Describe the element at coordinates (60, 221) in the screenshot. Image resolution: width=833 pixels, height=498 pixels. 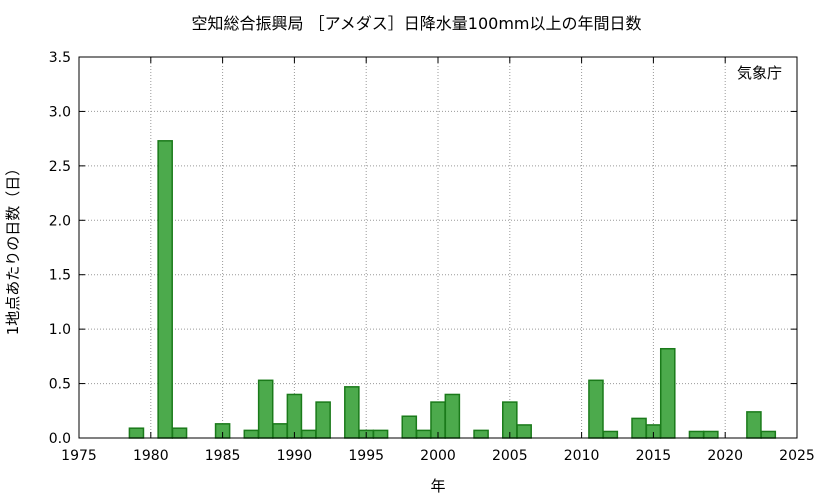
I see `y-tick-label: 2.0` at that location.